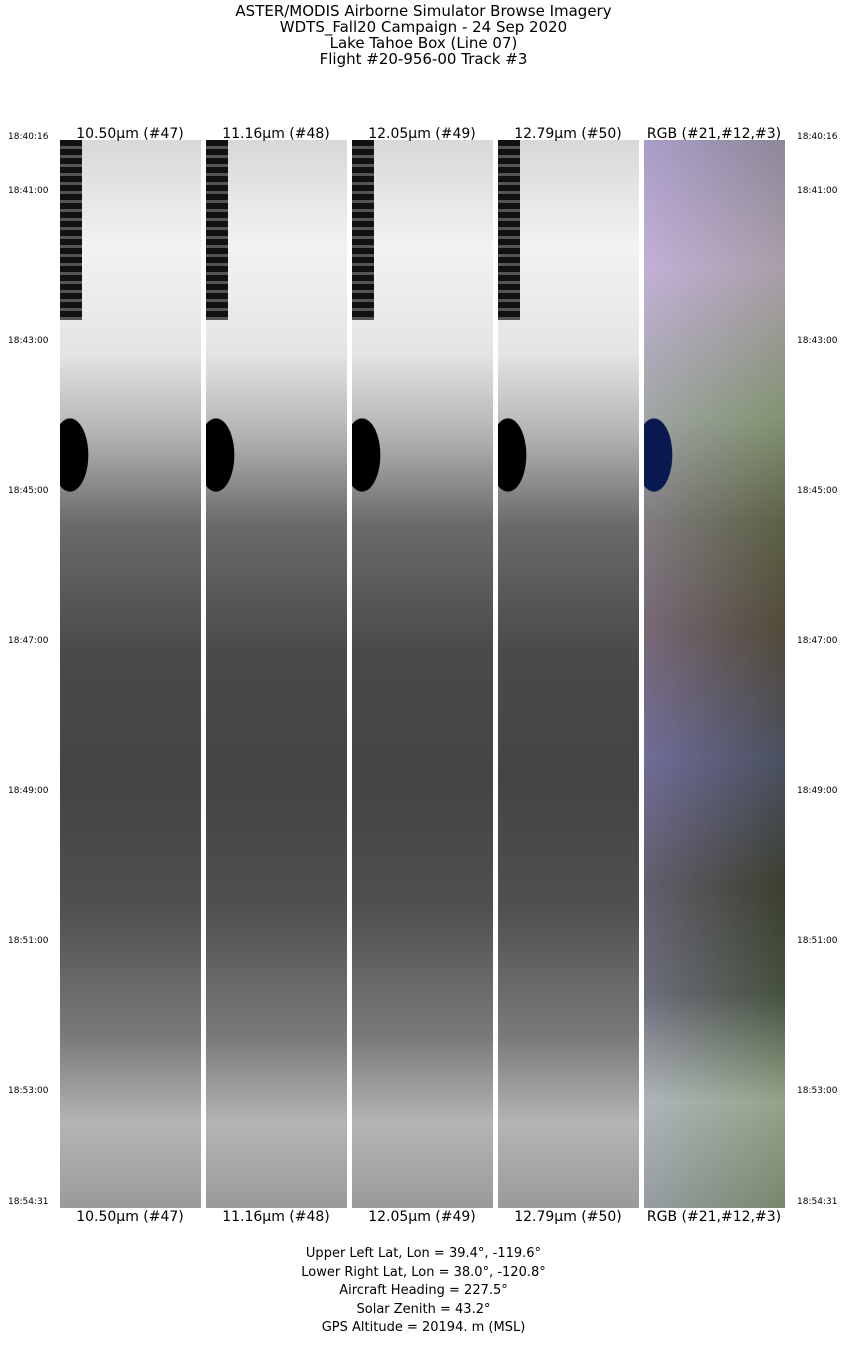 The height and width of the screenshot is (1349, 847). What do you see at coordinates (28, 791) in the screenshot?
I see `time-label-left: 18:49:00` at bounding box center [28, 791].